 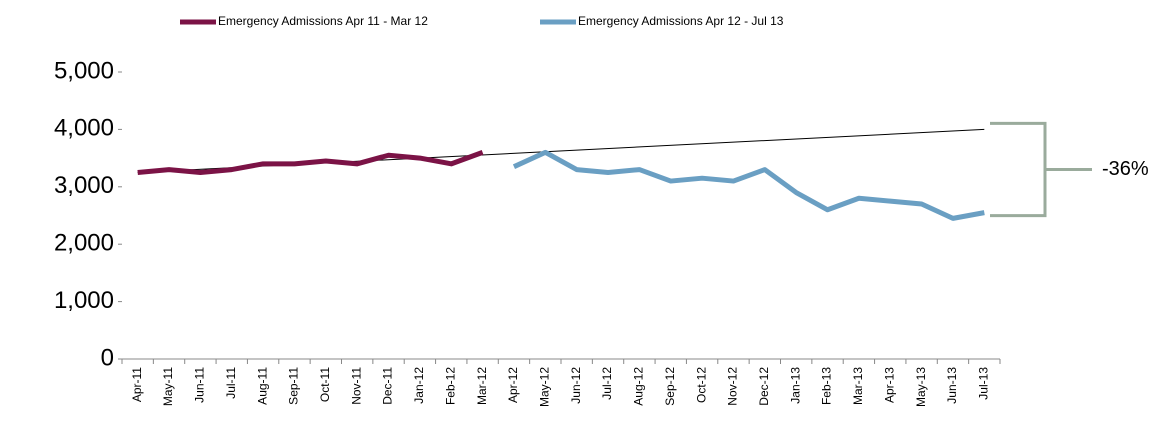 I want to click on x-tick-label: Jun-12, so click(x=576, y=385).